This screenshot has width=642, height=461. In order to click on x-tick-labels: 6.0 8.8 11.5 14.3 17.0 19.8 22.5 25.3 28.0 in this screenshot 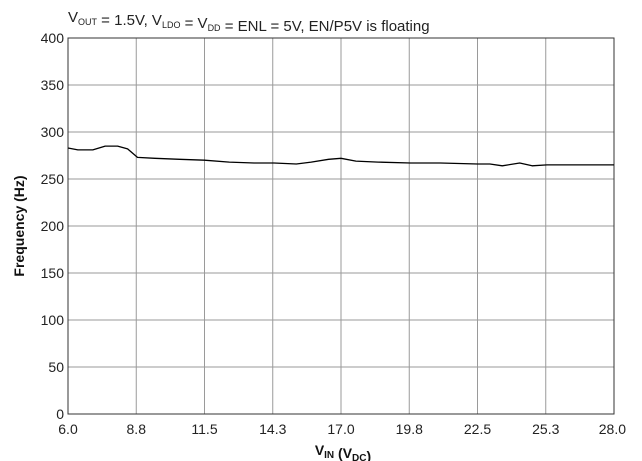, I will do `click(342, 429)`.